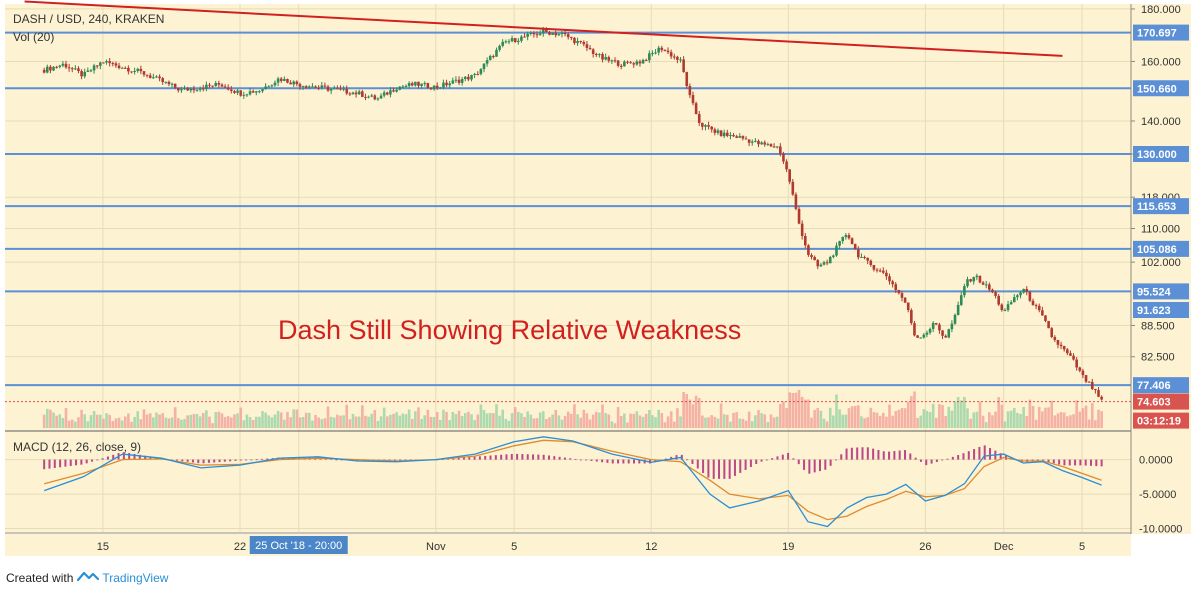 The width and height of the screenshot is (1193, 595). What do you see at coordinates (87, 577) in the screenshot?
I see `footer: Created with TradingView` at bounding box center [87, 577].